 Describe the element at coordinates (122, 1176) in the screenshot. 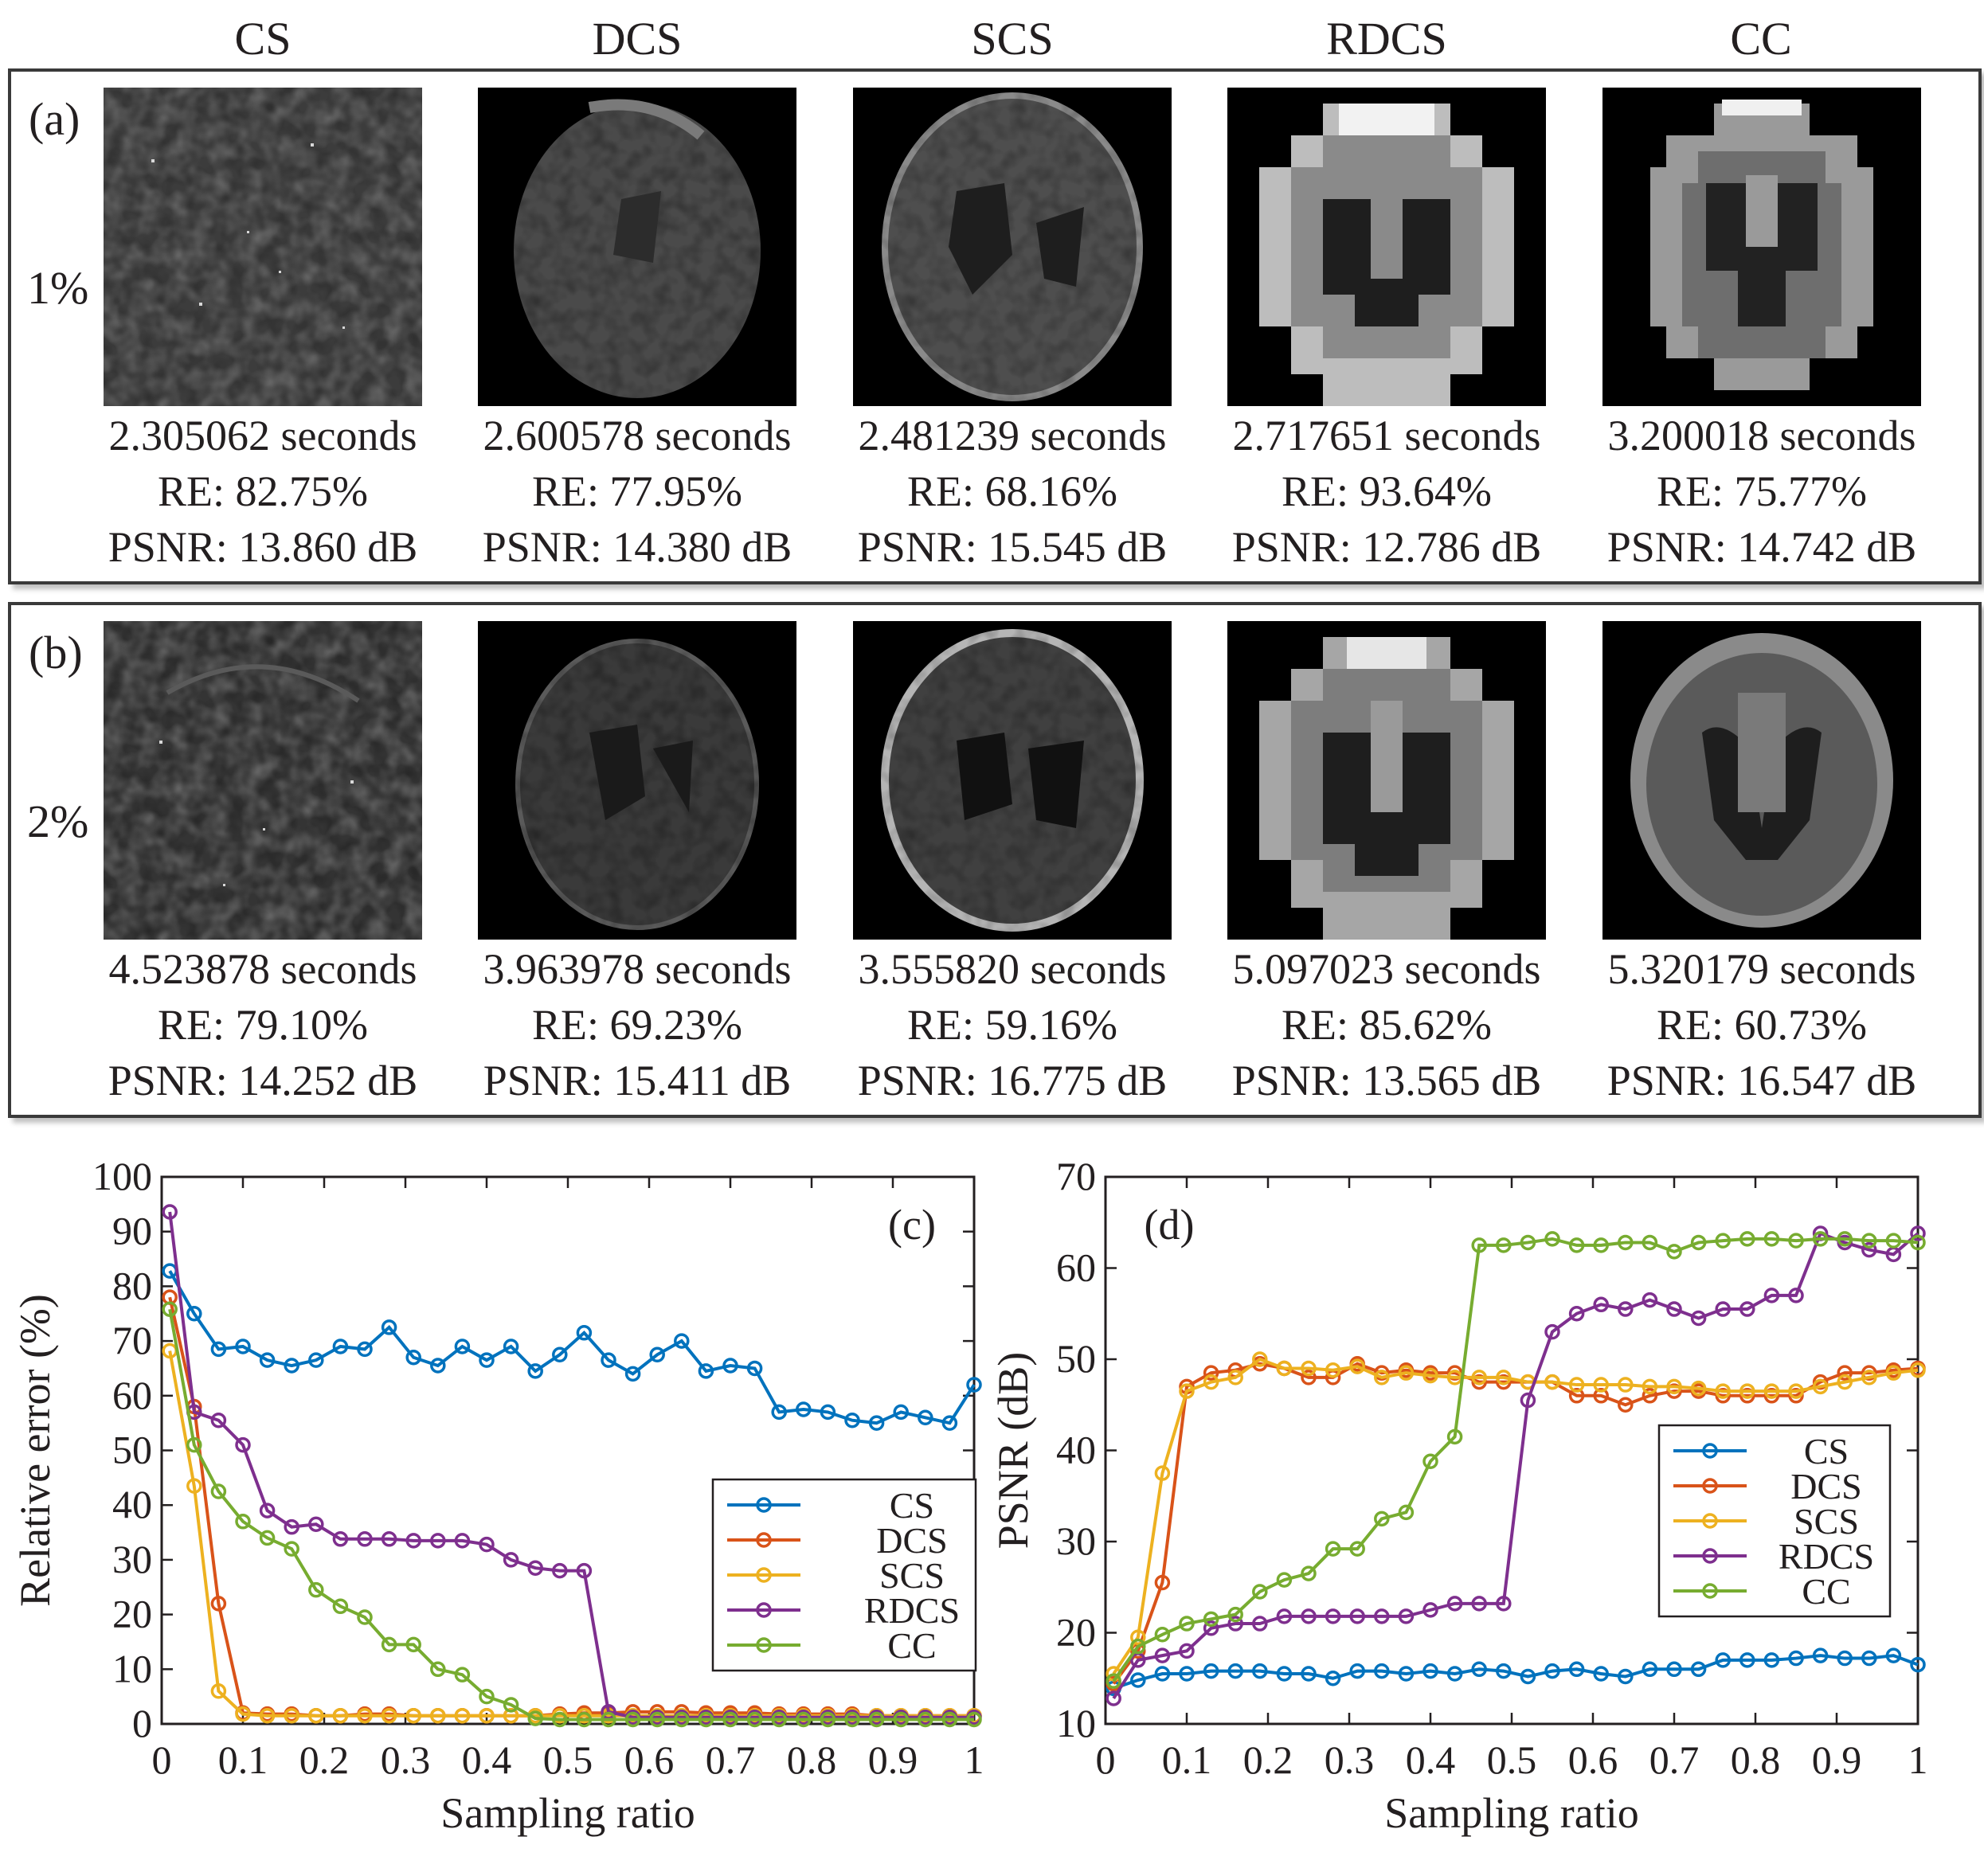

I see `y-tick-label: 100` at that location.